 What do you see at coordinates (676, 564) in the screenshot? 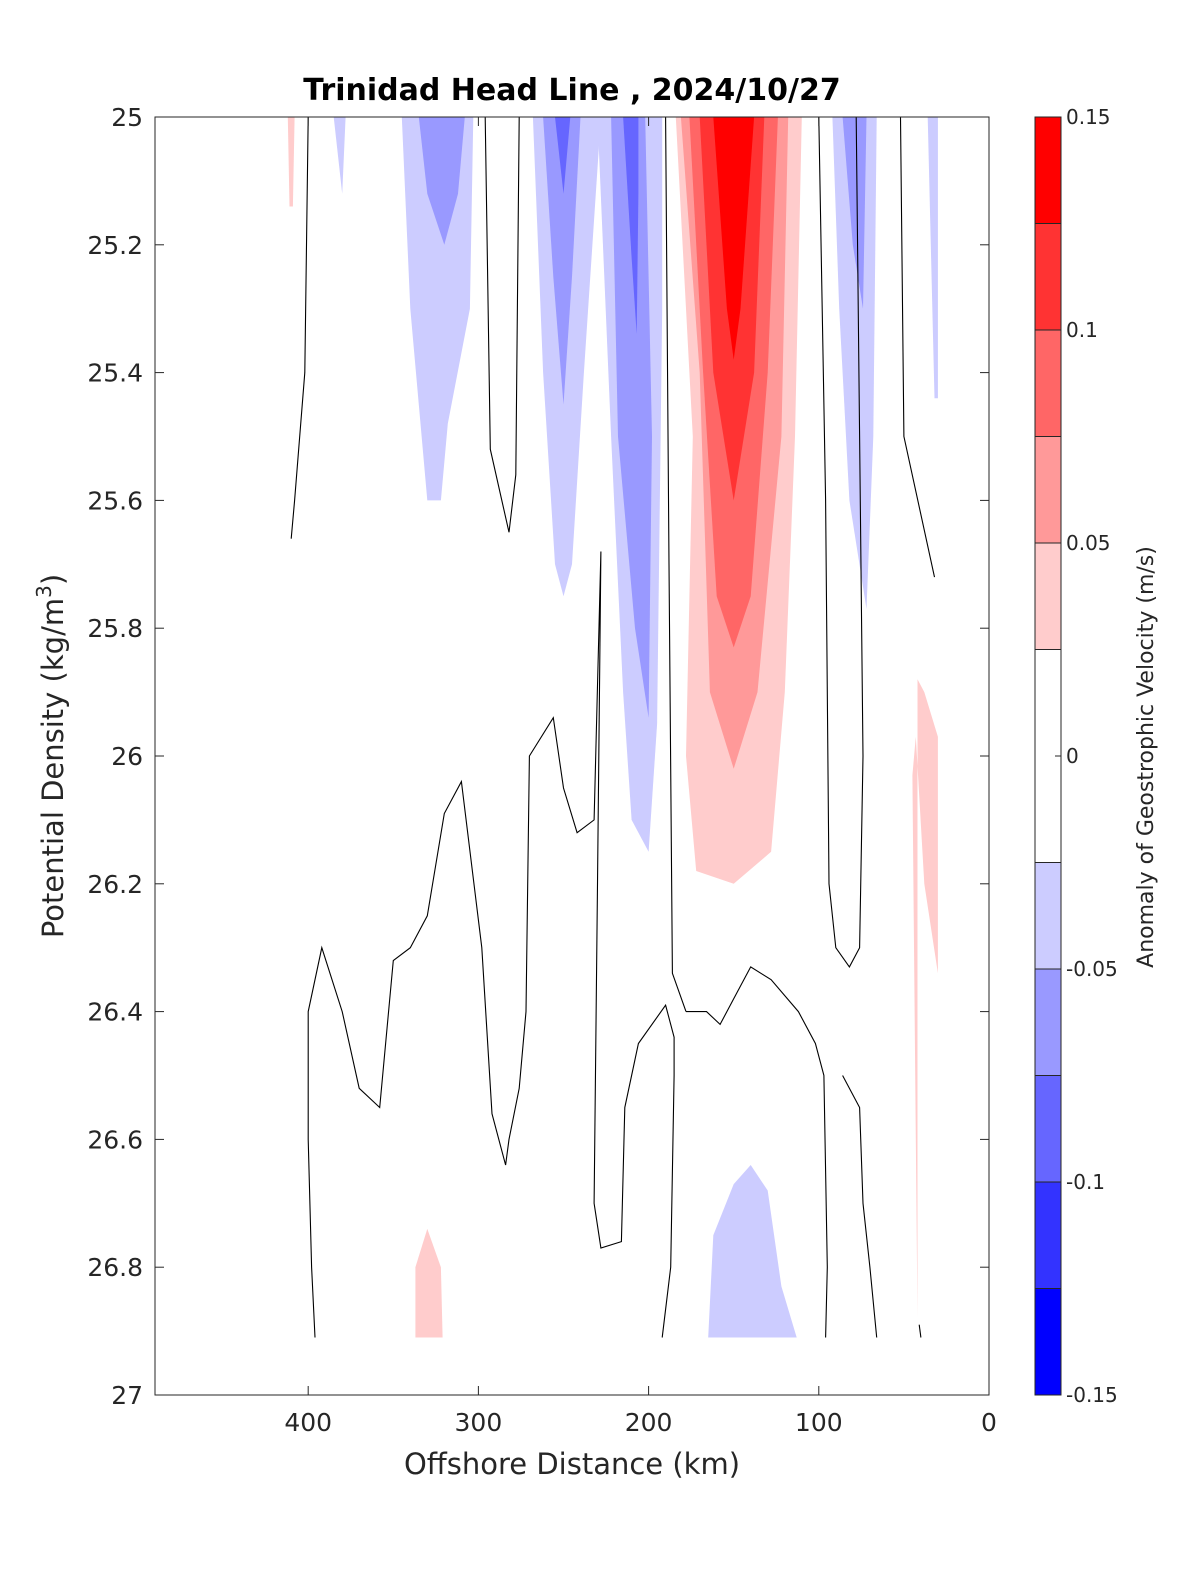
I see `contour-zero-c` at bounding box center [676, 564].